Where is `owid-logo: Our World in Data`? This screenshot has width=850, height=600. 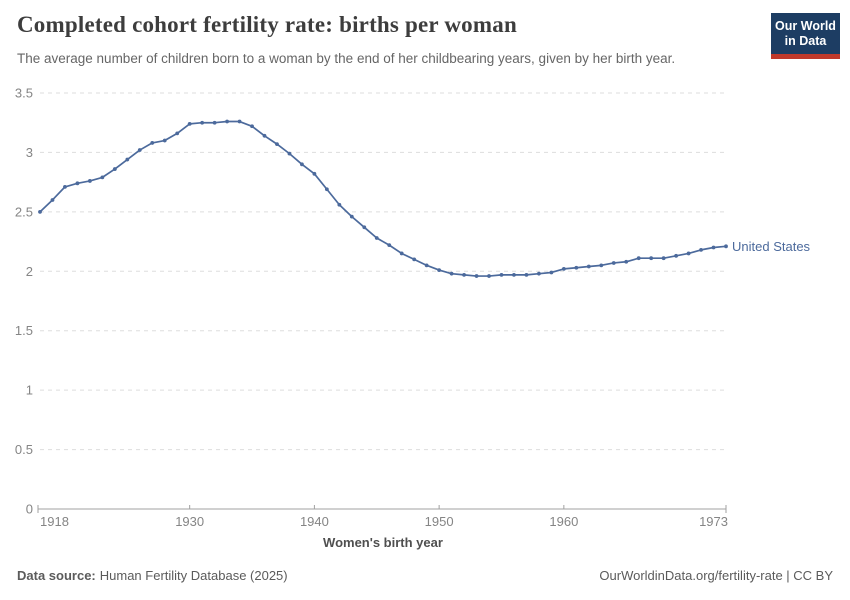 owid-logo: Our World in Data is located at coordinates (805, 36).